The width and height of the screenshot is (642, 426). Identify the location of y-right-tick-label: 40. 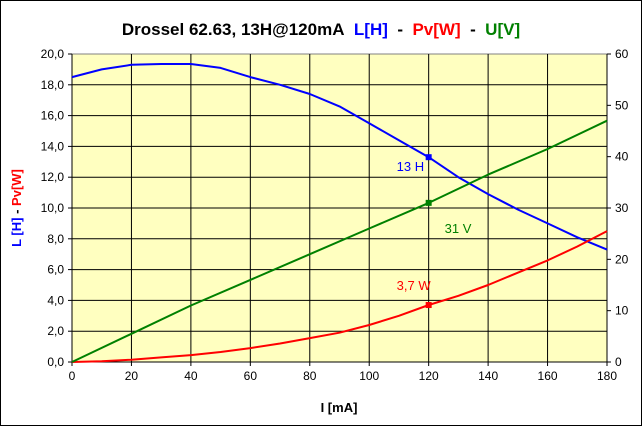
(622, 157).